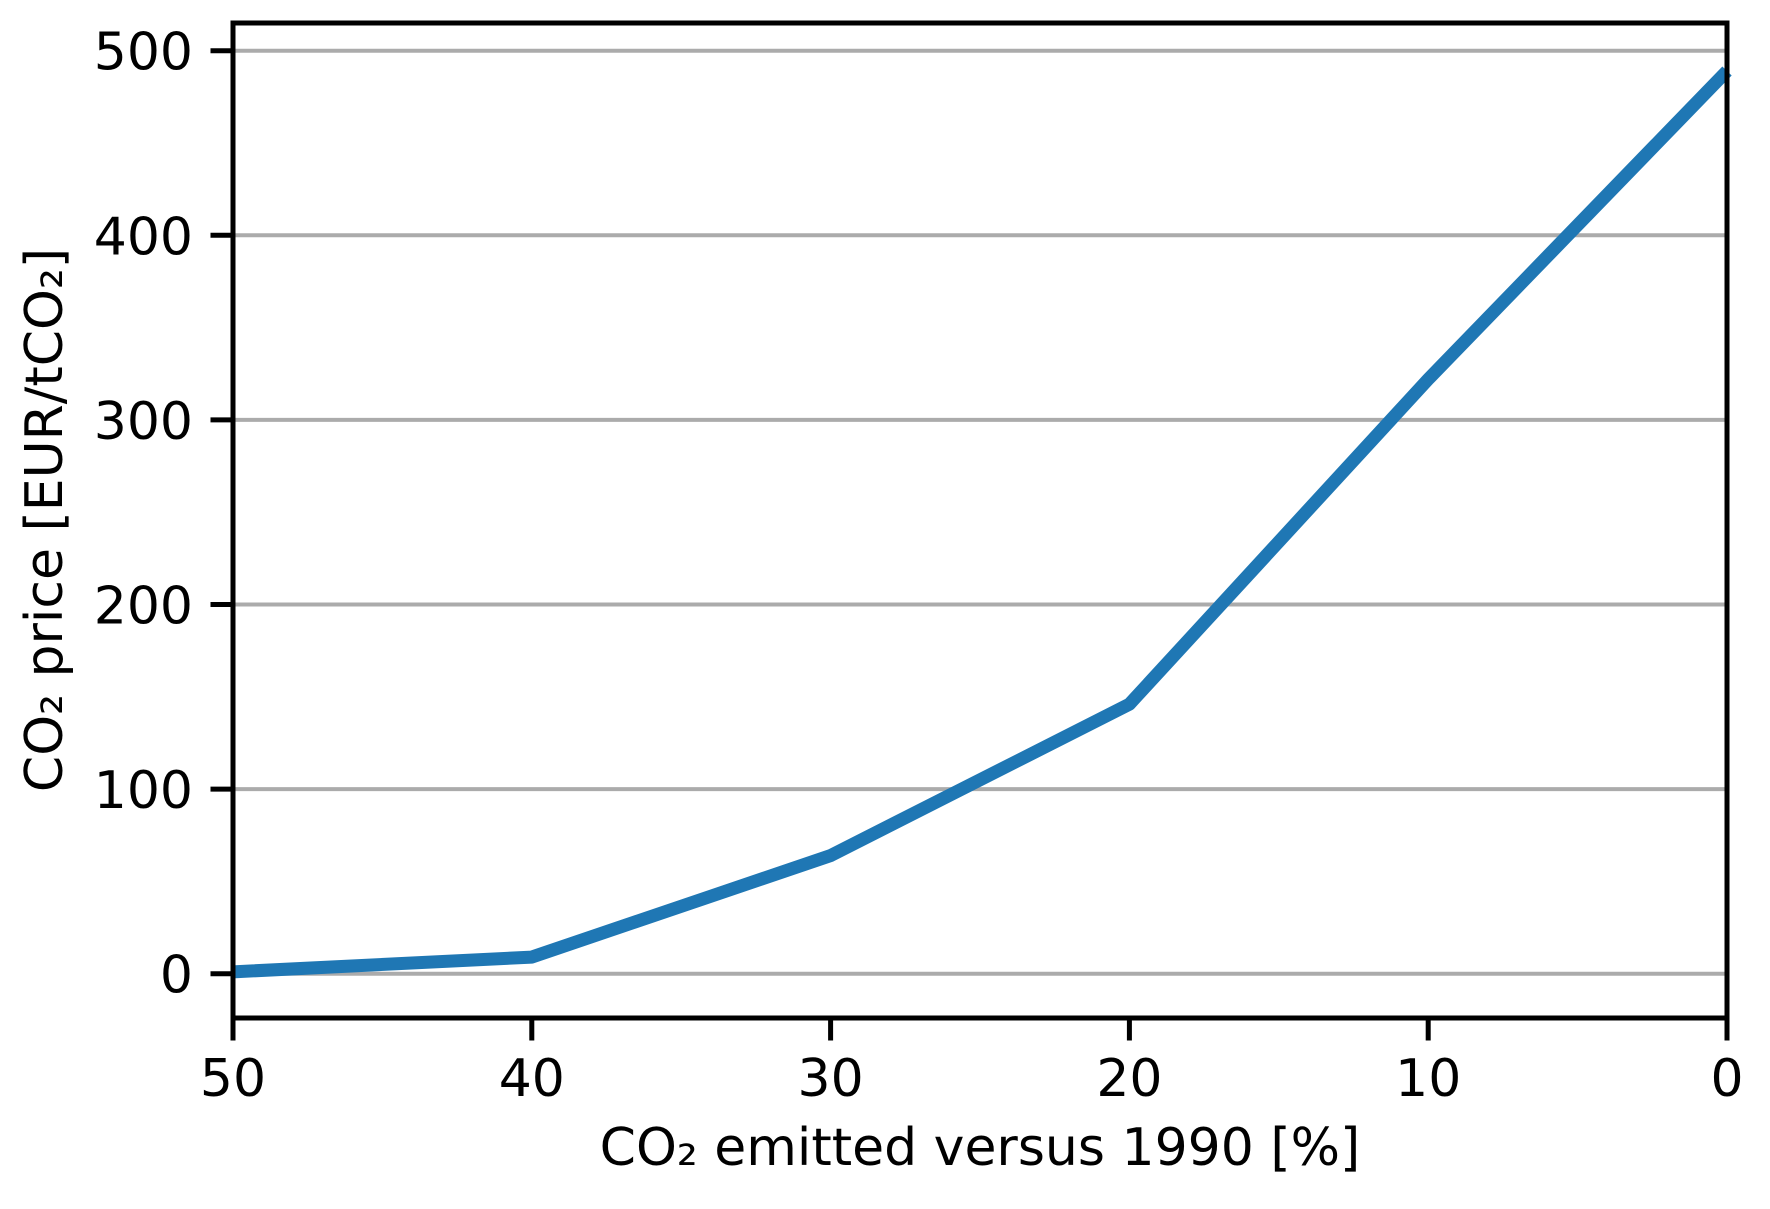  I want to click on y-tick-label-200: 200, so click(143, 606).